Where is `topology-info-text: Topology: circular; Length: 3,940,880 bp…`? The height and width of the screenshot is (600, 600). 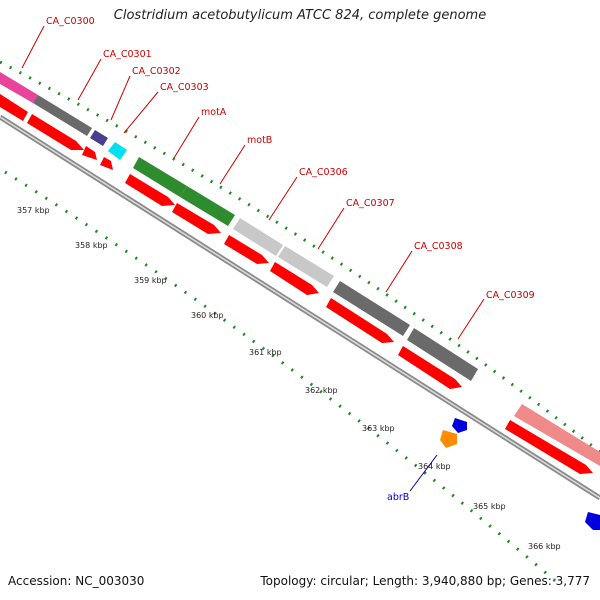 topology-info-text: Topology: circular; Length: 3,940,880 bp… is located at coordinates (425, 581).